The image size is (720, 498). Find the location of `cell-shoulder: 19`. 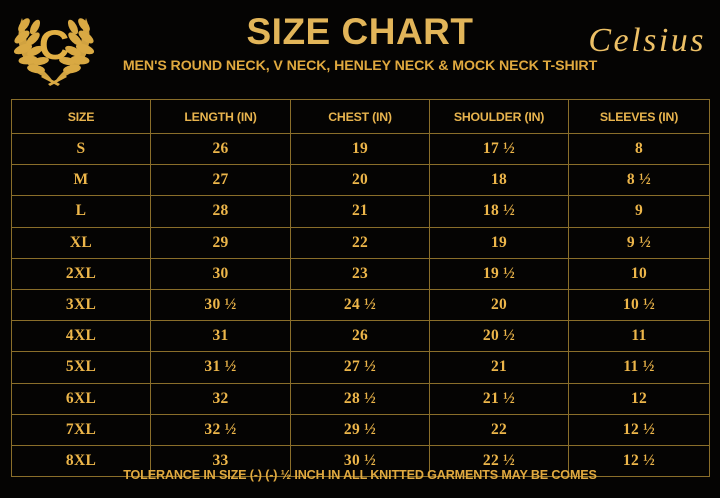

cell-shoulder: 19 is located at coordinates (499, 242).